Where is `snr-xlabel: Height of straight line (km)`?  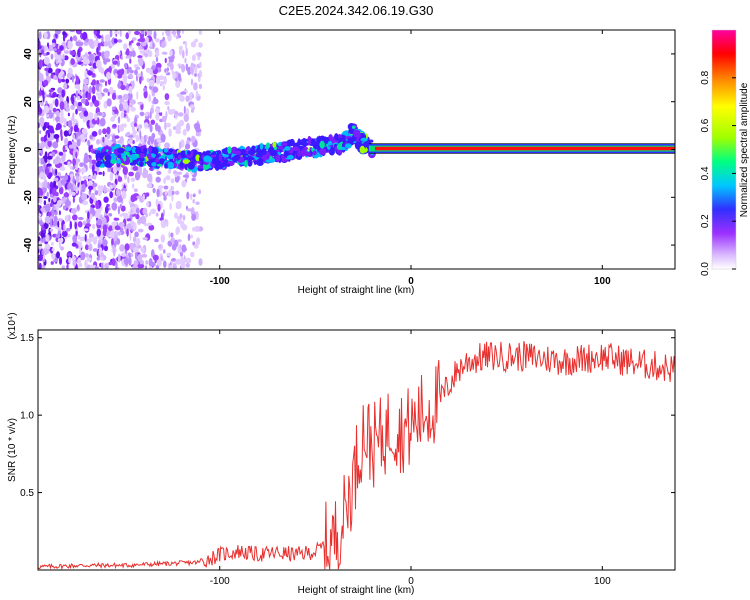 snr-xlabel: Height of straight line (km) is located at coordinates (356, 590).